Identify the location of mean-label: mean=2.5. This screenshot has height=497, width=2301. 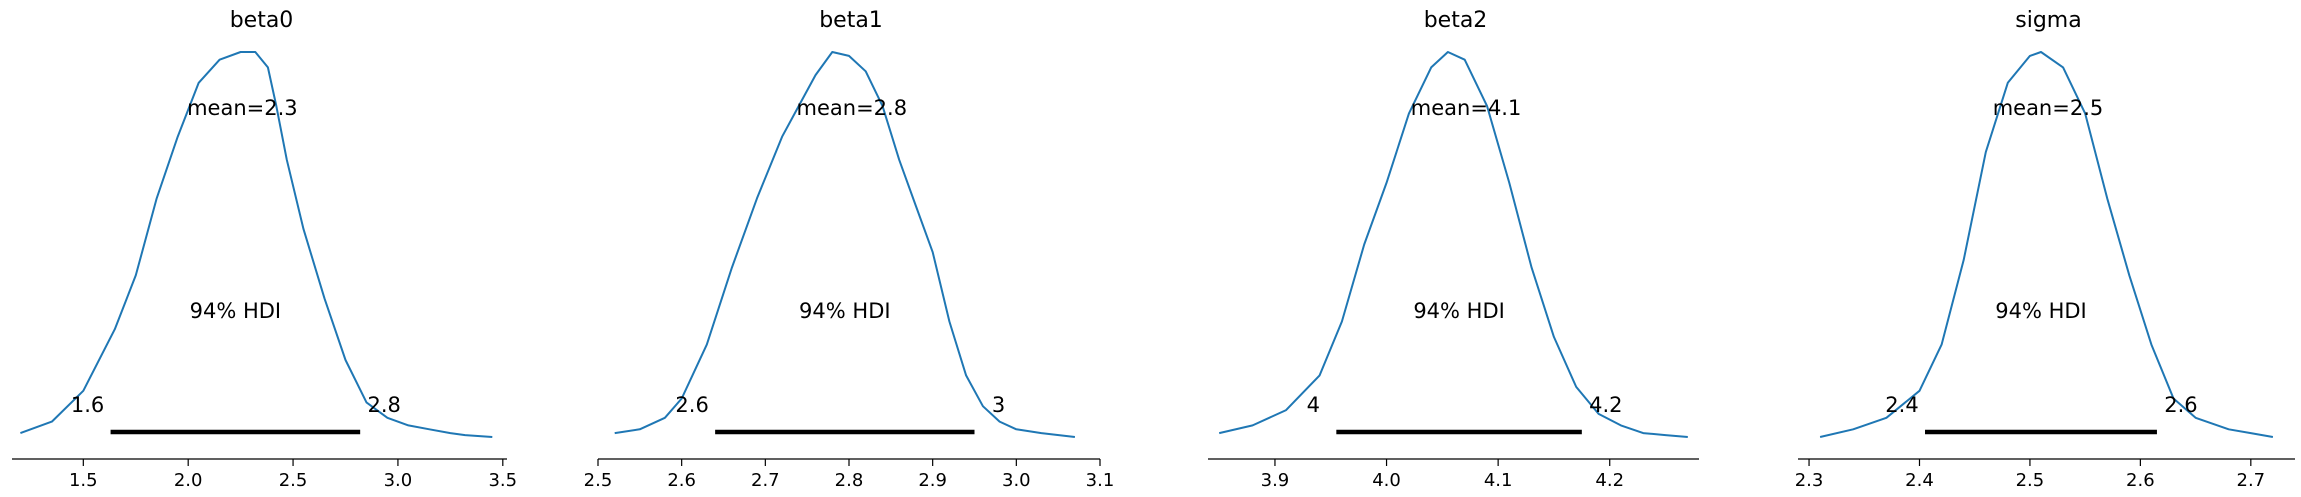
(2048, 108).